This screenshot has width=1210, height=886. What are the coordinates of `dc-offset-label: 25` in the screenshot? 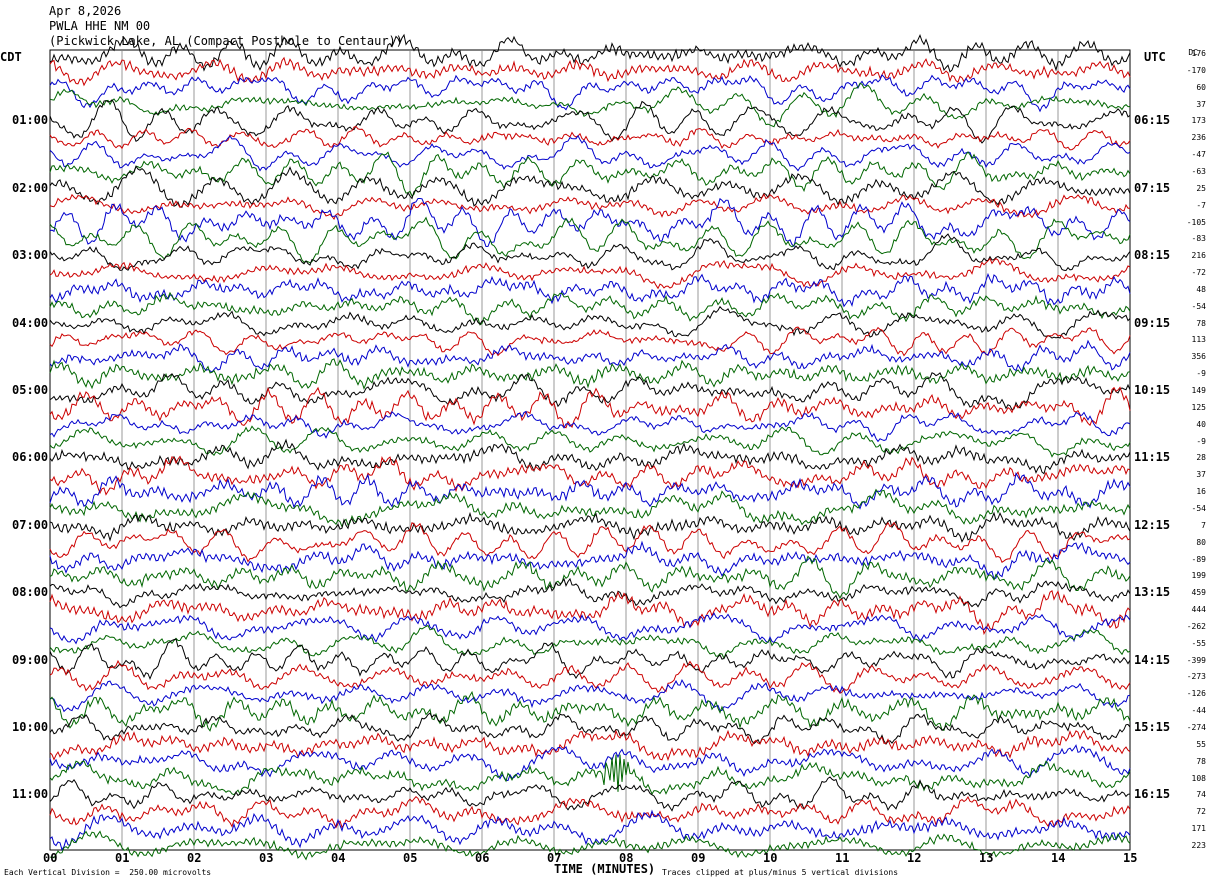 It's located at (1201, 188).